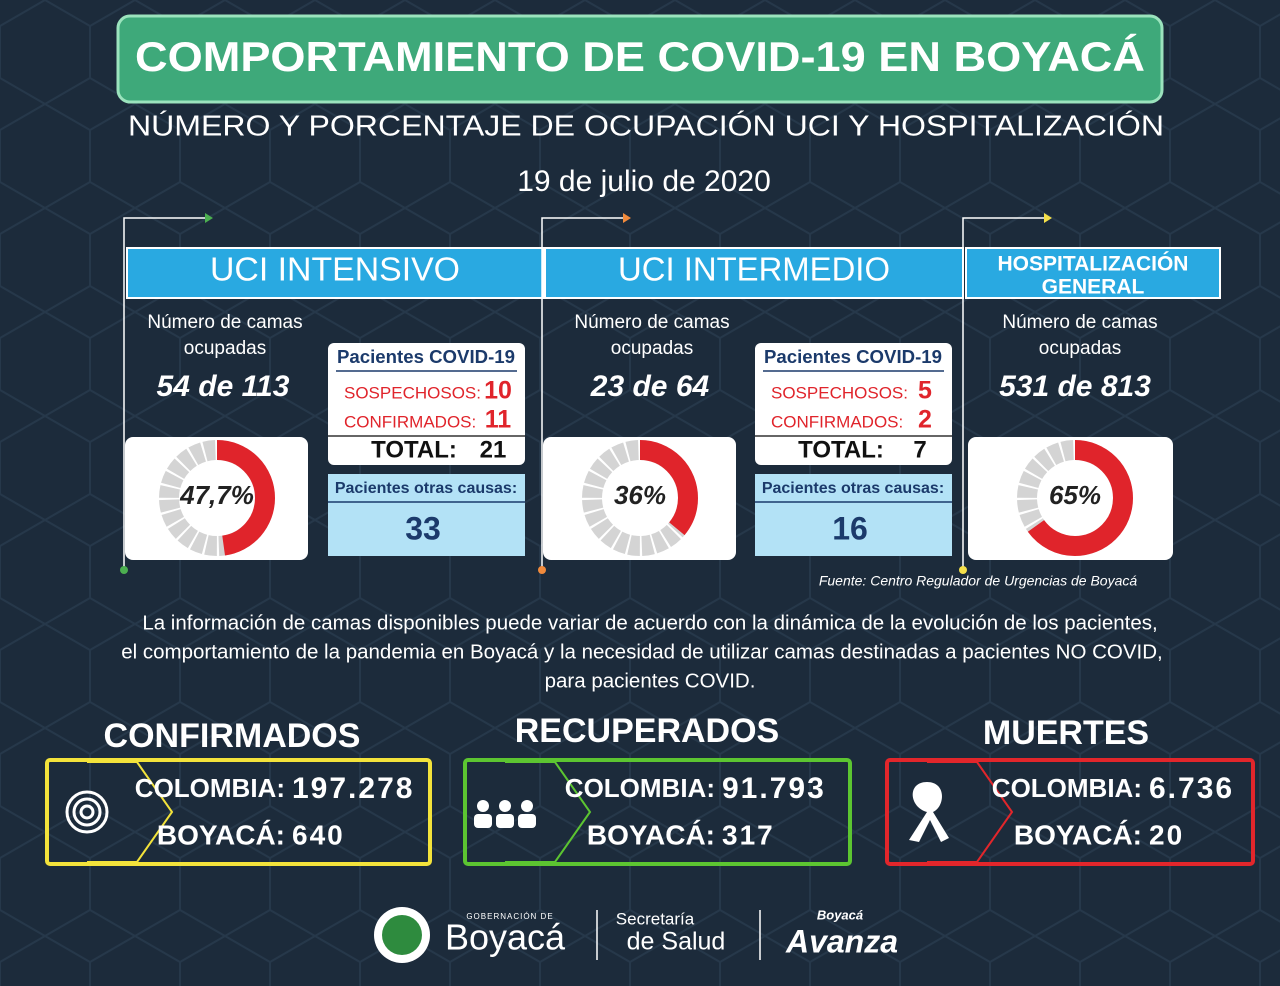 This screenshot has height=986, width=1280. What do you see at coordinates (1093, 287) in the screenshot?
I see `section-title: GENERAL` at bounding box center [1093, 287].